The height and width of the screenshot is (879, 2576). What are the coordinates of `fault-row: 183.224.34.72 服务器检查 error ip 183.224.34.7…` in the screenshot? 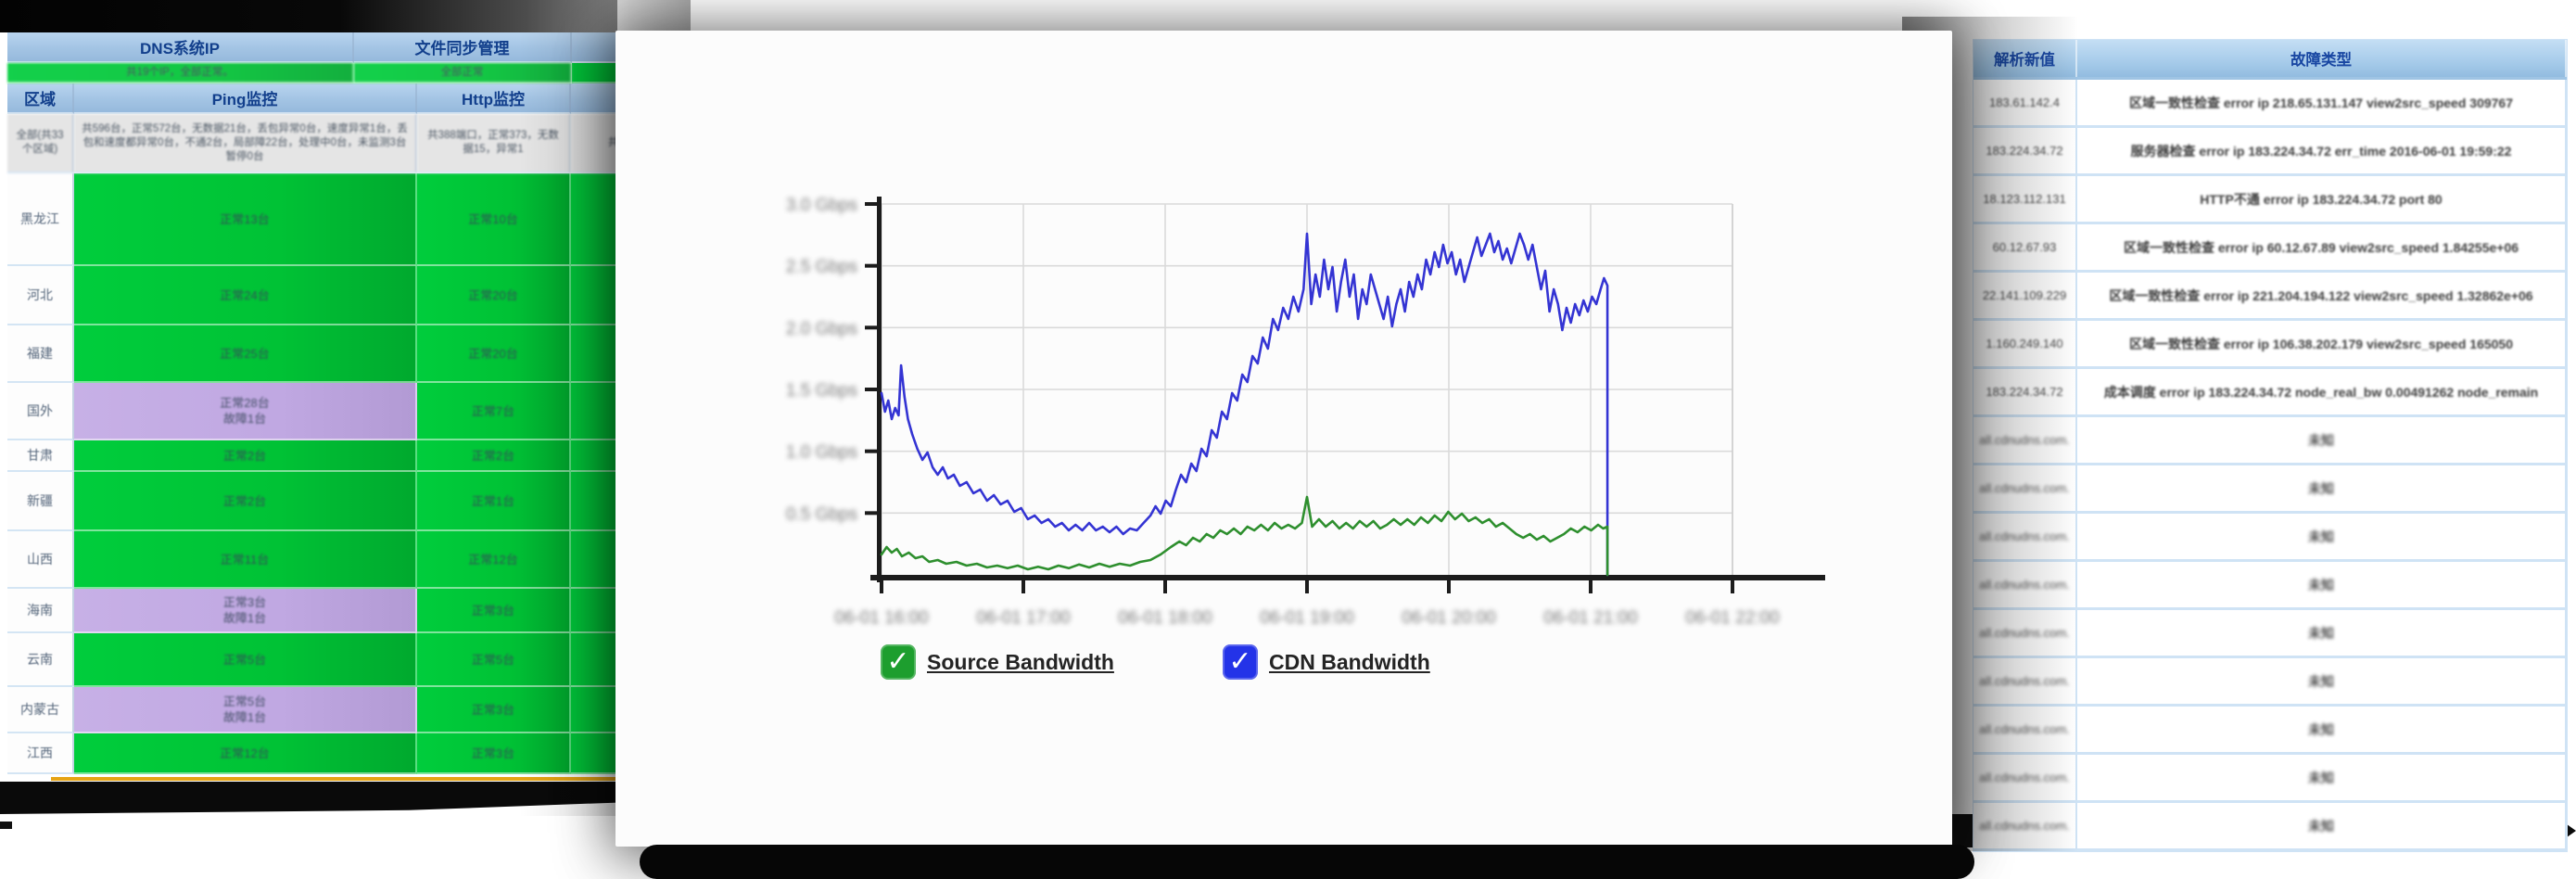 It's located at (2270, 152).